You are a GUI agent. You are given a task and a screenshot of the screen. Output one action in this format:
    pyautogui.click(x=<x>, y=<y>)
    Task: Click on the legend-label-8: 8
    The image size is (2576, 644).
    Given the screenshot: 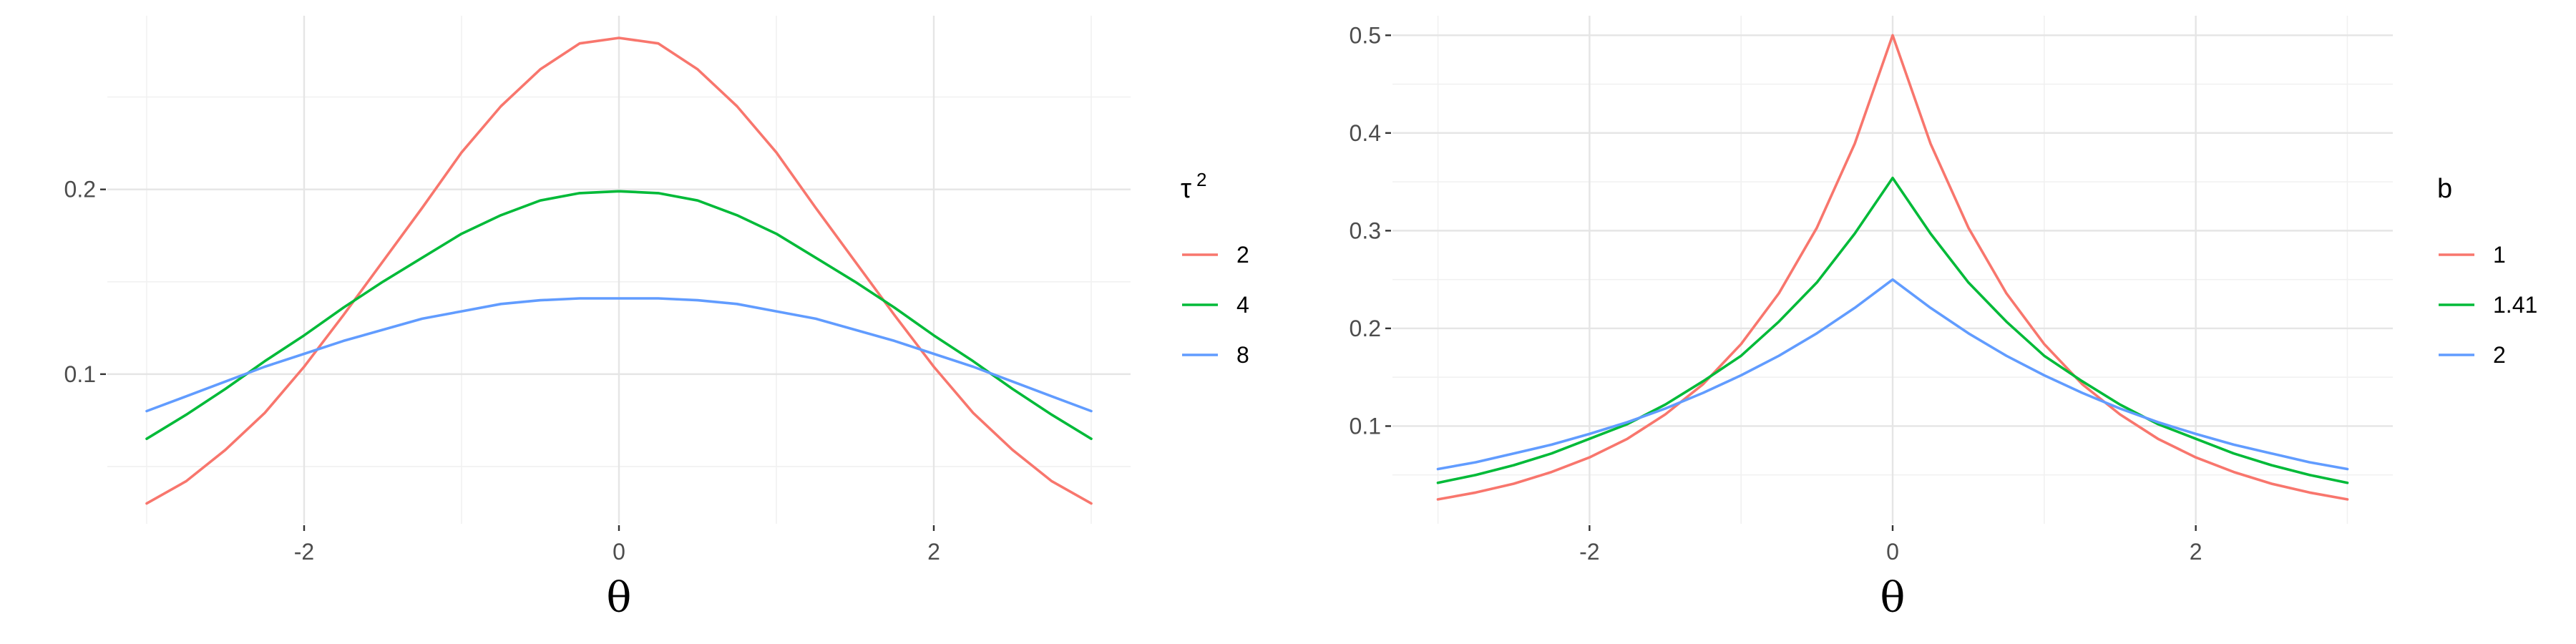 What is the action you would take?
    pyautogui.click(x=1242, y=355)
    